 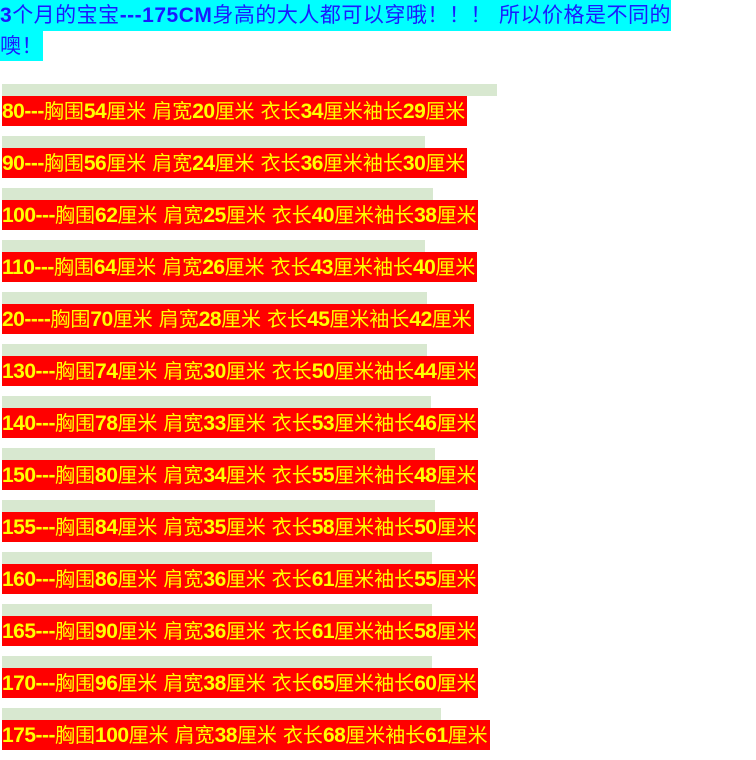 I want to click on size-row-text: 140---胸围78厘米 肩宽33厘米 衣长53厘米袖长46厘米, so click(x=240, y=423).